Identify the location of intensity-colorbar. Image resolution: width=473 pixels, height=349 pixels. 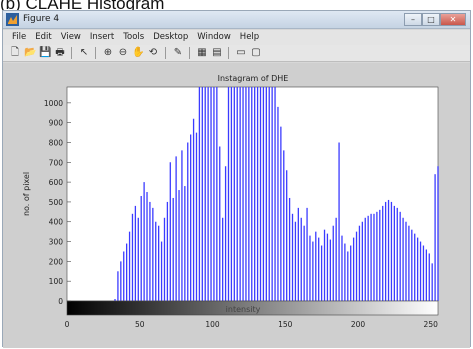
(252, 308).